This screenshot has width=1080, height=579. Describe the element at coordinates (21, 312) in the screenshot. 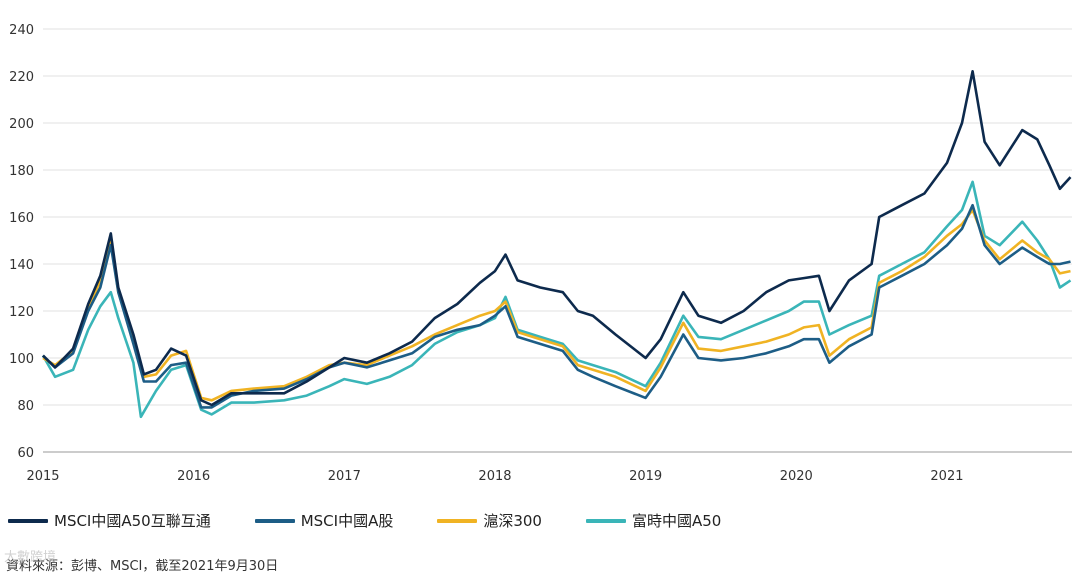

I see `y-tick-label: 120` at that location.